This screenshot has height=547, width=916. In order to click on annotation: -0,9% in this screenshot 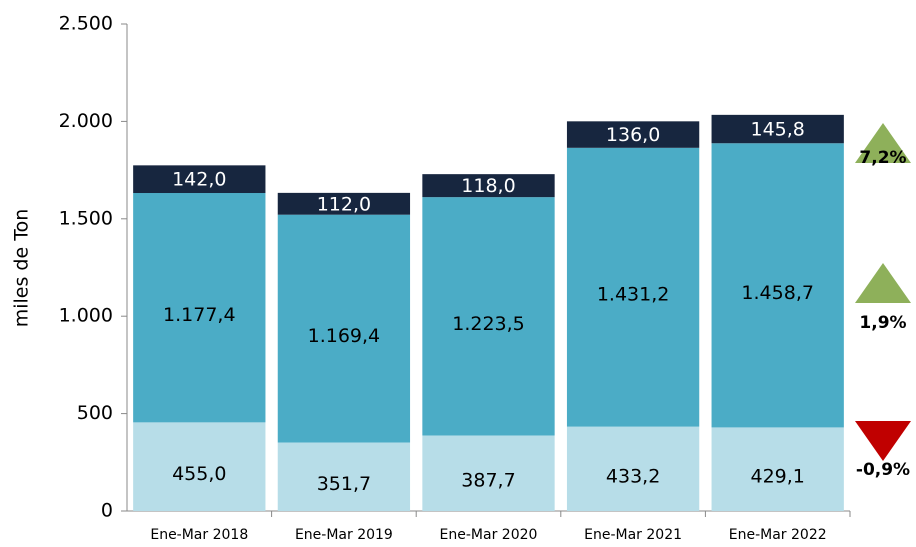, I will do `click(883, 470)`.